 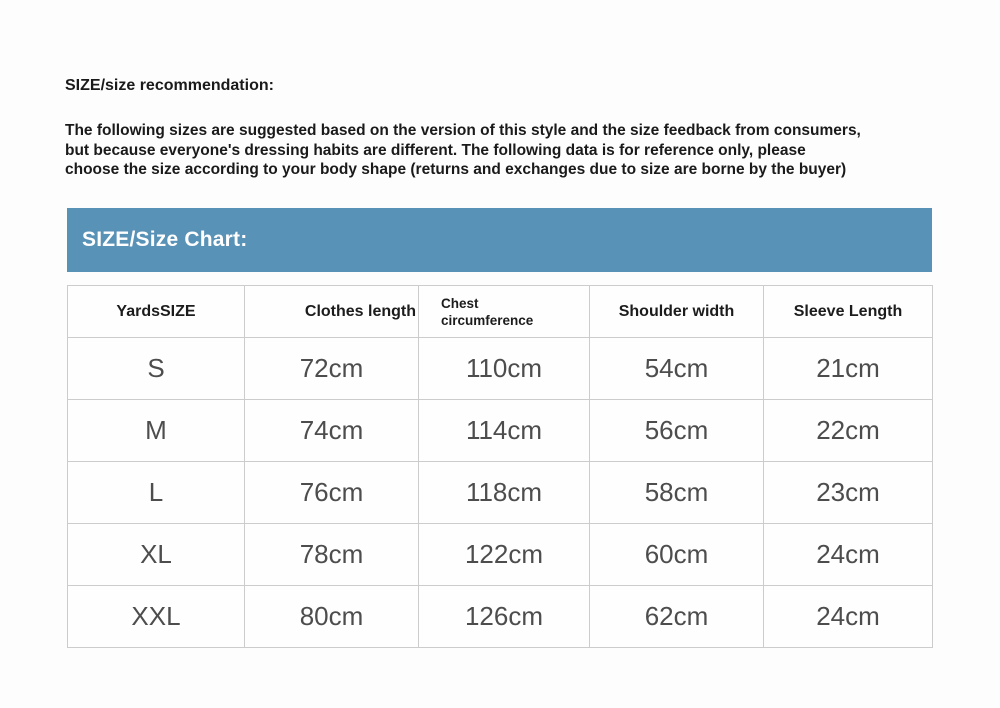 I want to click on table-row-xxl: XXL 80cm 126cm 62cm 24cm, so click(x=500, y=616).